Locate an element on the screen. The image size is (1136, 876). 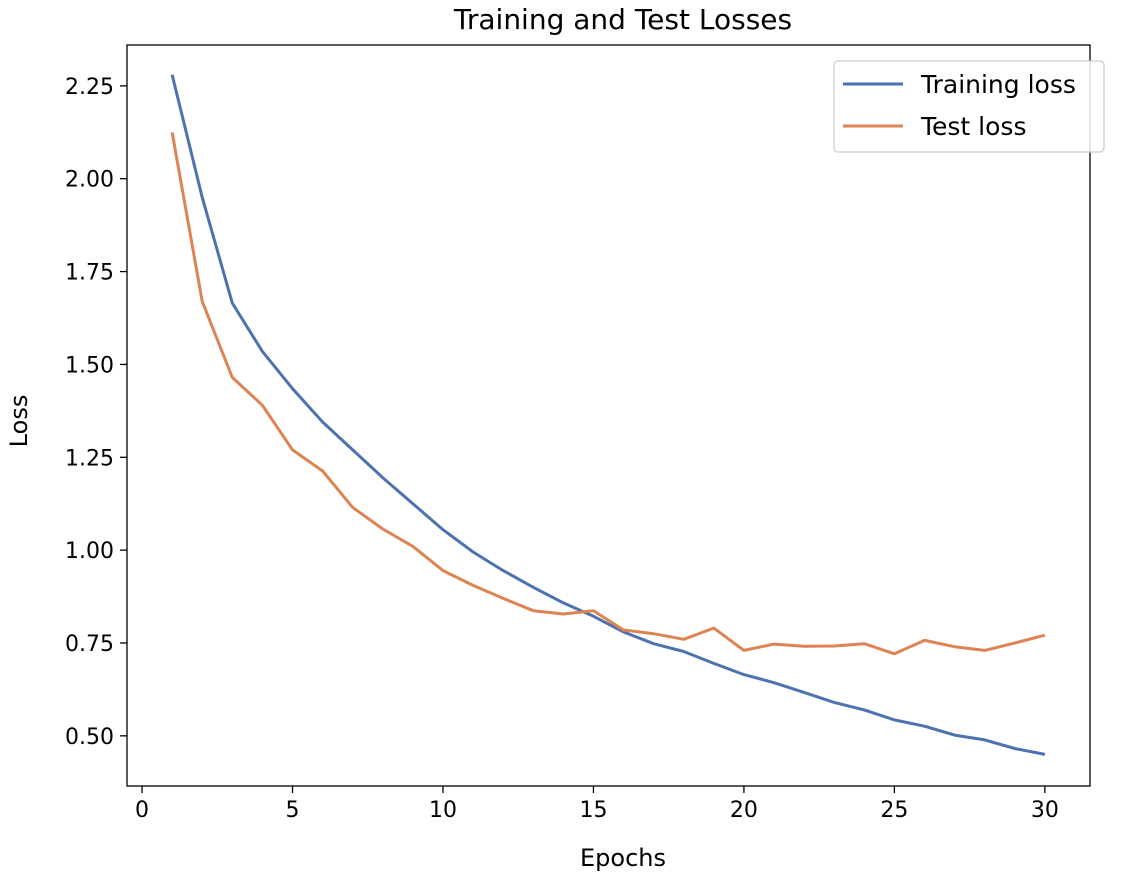
y-tick-label: 2.25 is located at coordinates (89, 87).